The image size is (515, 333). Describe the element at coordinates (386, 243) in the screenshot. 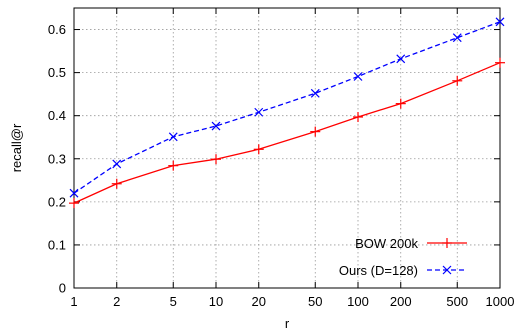

I see `legend-label: BOW 200k` at that location.